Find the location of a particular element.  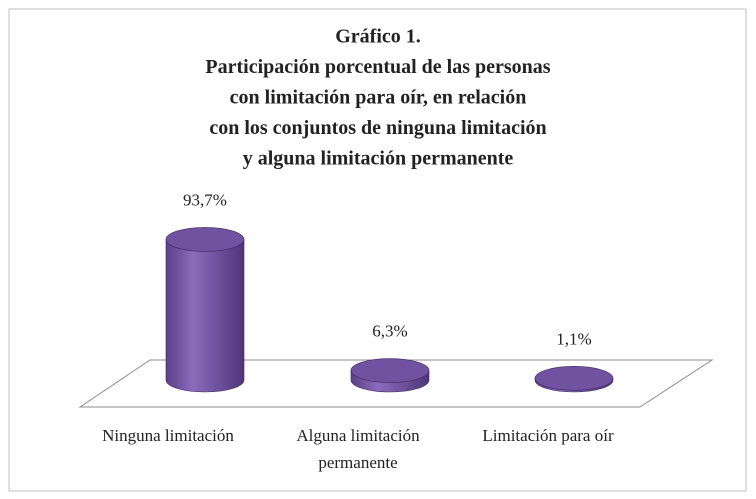

chart-title: Gráfico 1. is located at coordinates (378, 37).